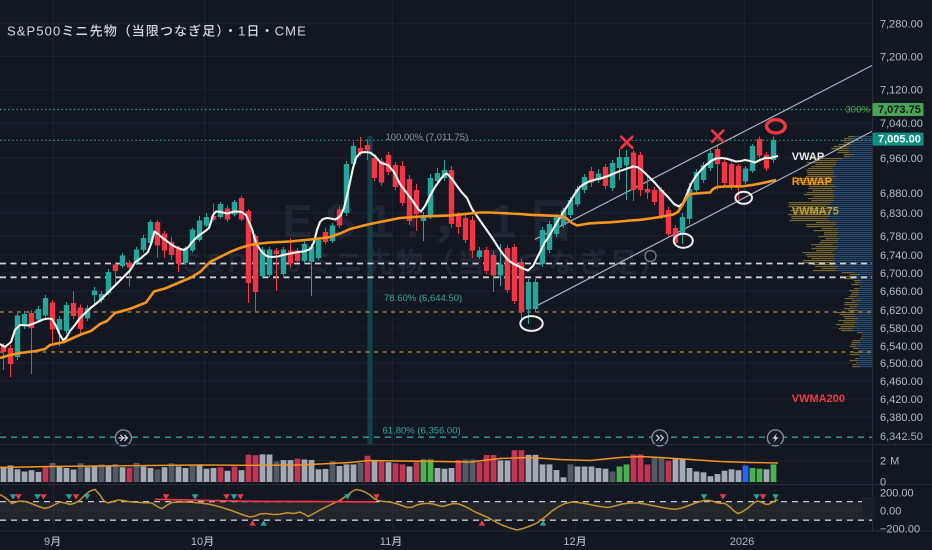  What do you see at coordinates (742, 542) in the screenshot?
I see `svg-text: 2026` at bounding box center [742, 542].